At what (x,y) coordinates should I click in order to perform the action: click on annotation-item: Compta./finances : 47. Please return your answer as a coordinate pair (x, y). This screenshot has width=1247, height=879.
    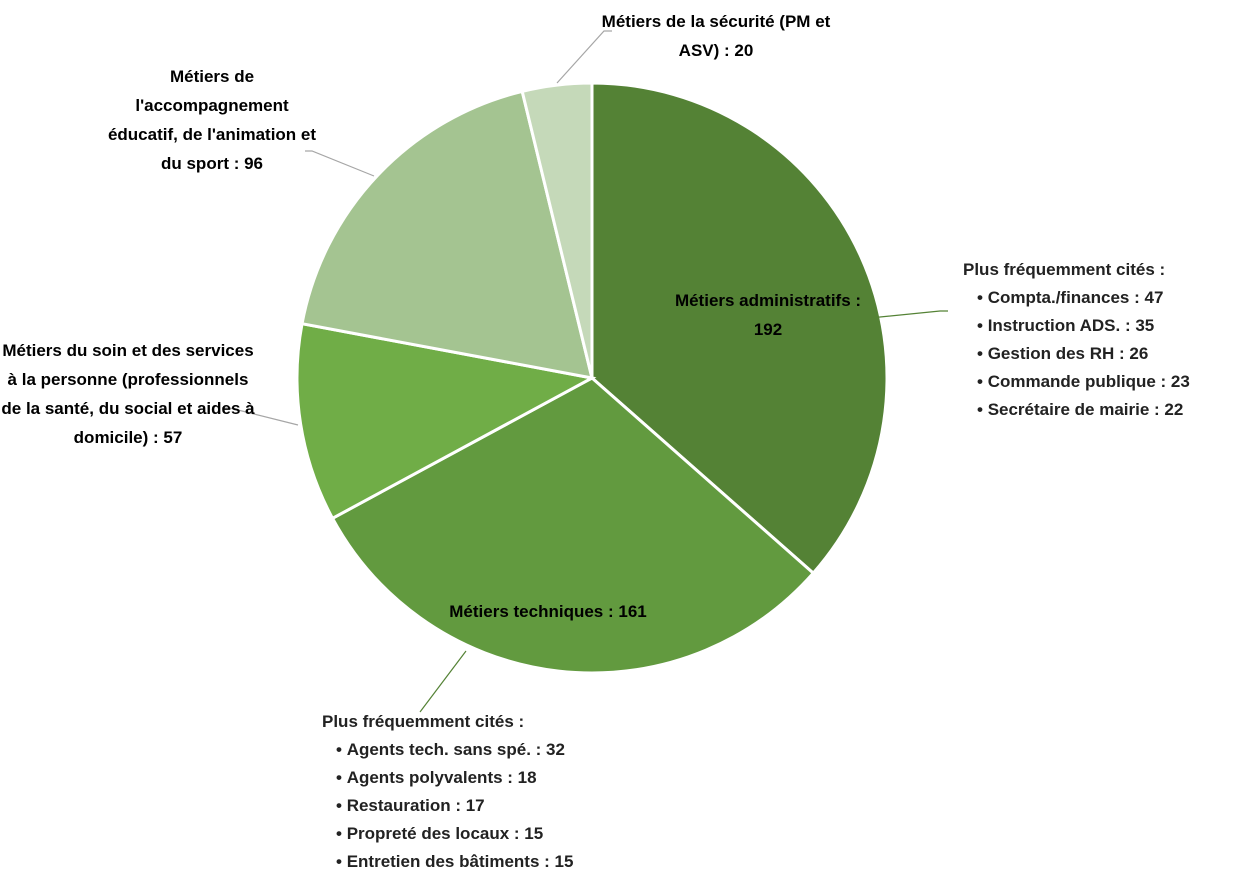
    Looking at the image, I should click on (1083, 298).